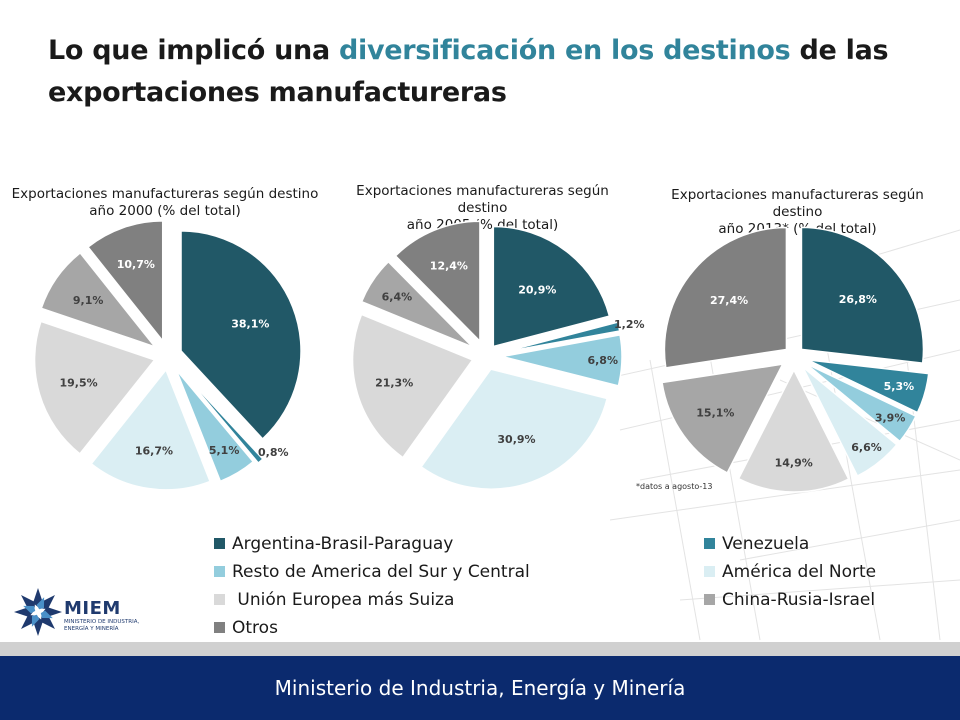  Describe the element at coordinates (333, 544) in the screenshot. I see `legend-item-argentina-brasil-paraguay: Argentina-Brasil-Paraguay` at that location.